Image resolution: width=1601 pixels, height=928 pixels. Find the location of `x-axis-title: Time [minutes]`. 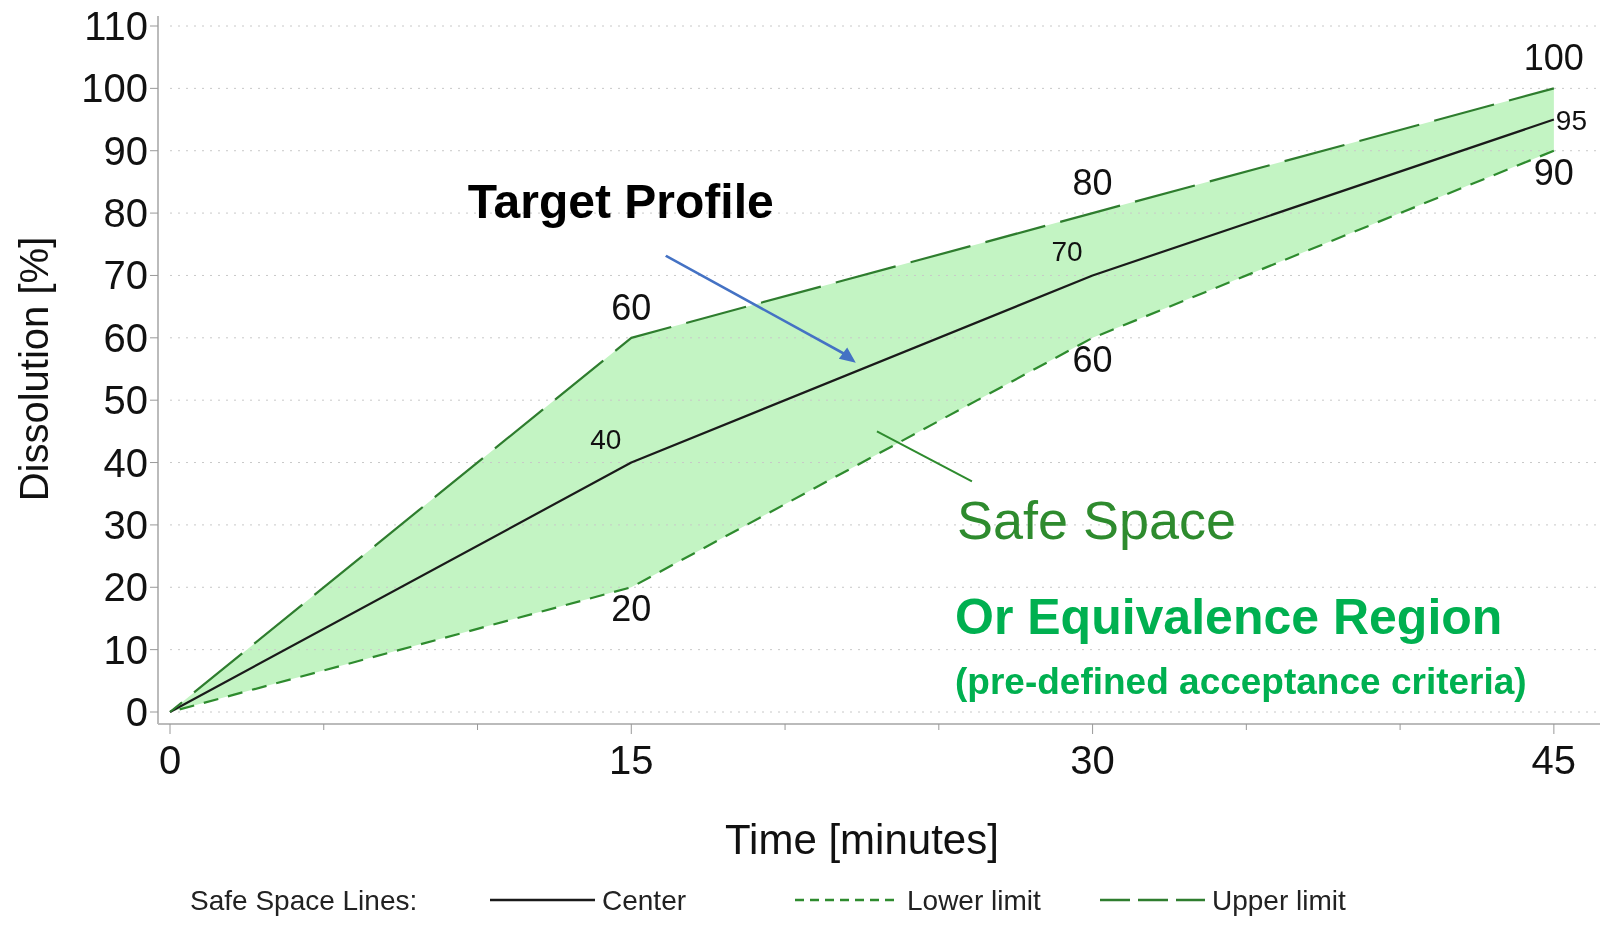

x-axis-title: Time [minutes] is located at coordinates (862, 839).